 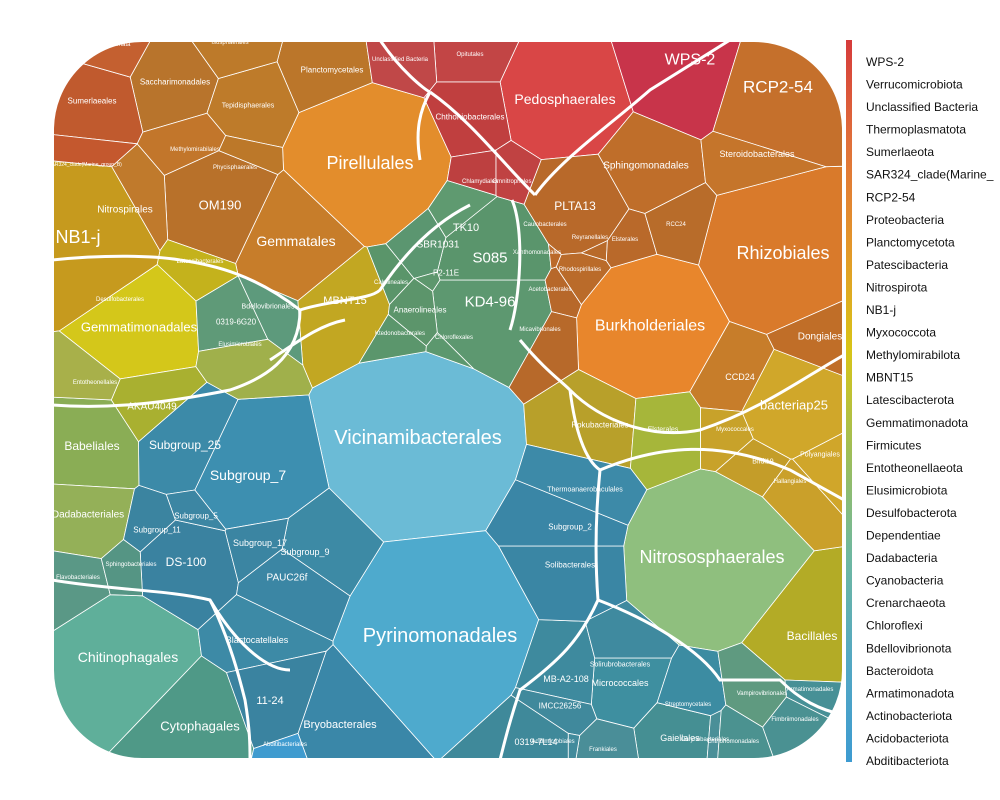 I want to click on cell-label: Reyranellales, so click(x=590, y=238).